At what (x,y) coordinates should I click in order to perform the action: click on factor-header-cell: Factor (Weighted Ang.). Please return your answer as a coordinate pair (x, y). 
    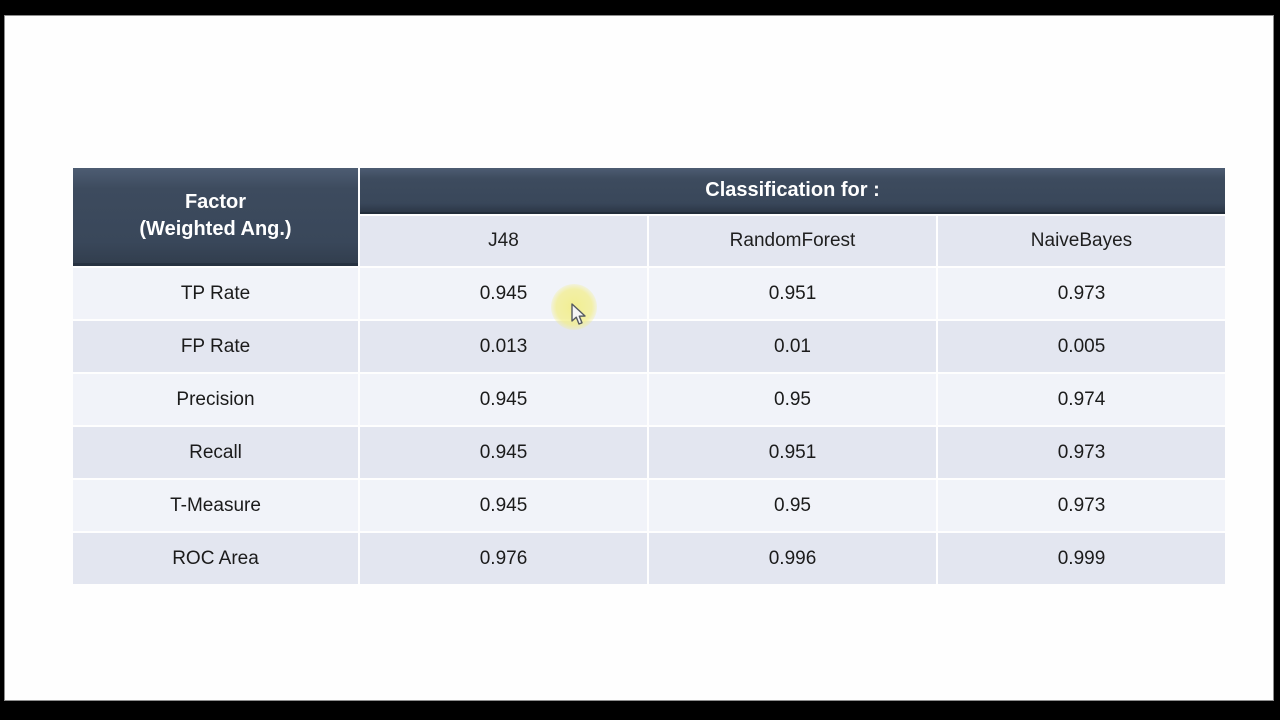
    Looking at the image, I should click on (215, 217).